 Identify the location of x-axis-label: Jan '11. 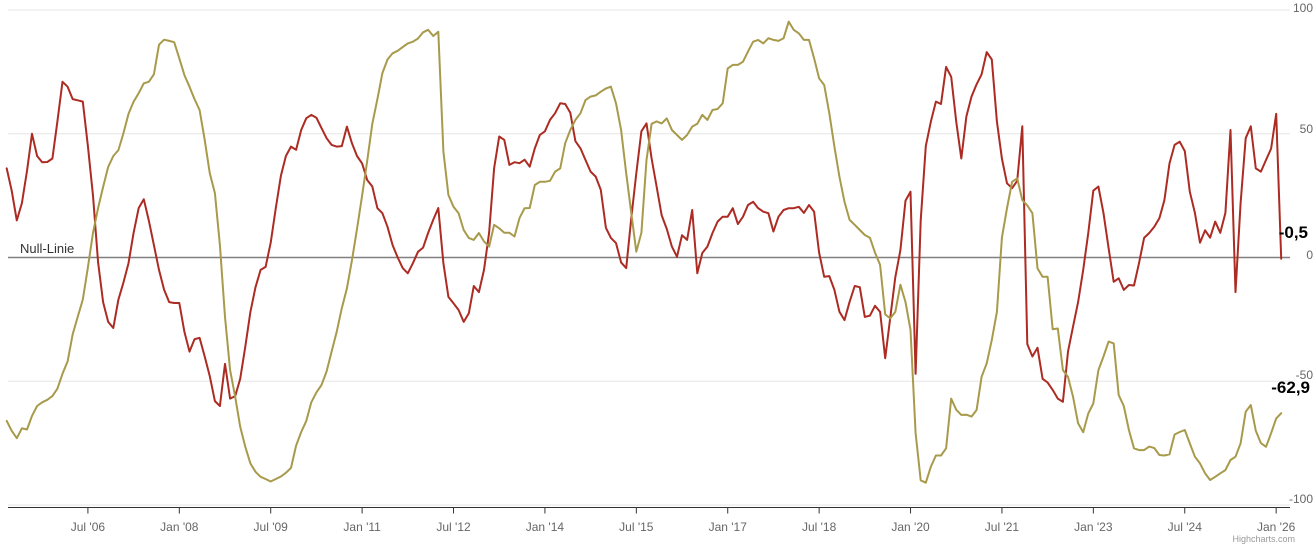
(362, 527).